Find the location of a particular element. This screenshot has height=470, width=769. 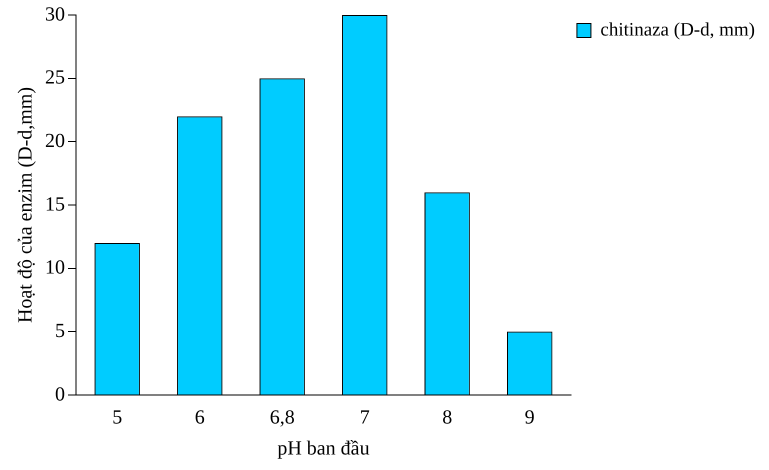

y-tick-label: 0 is located at coordinates (60, 394).